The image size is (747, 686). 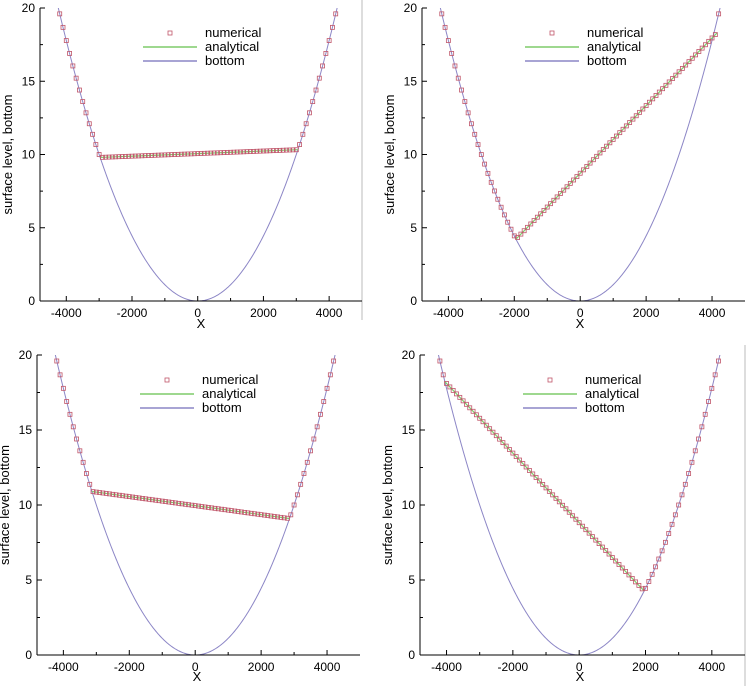 What do you see at coordinates (327, 667) in the screenshot?
I see `x-tick-label: 4000` at bounding box center [327, 667].